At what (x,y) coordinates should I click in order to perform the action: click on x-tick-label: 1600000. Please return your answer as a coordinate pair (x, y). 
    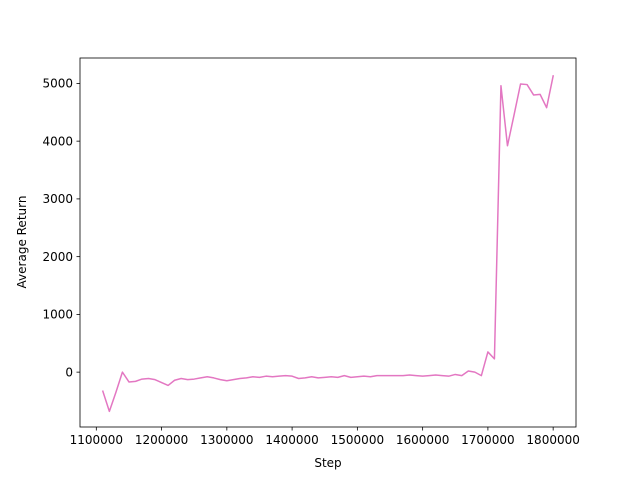
    Looking at the image, I should click on (422, 440).